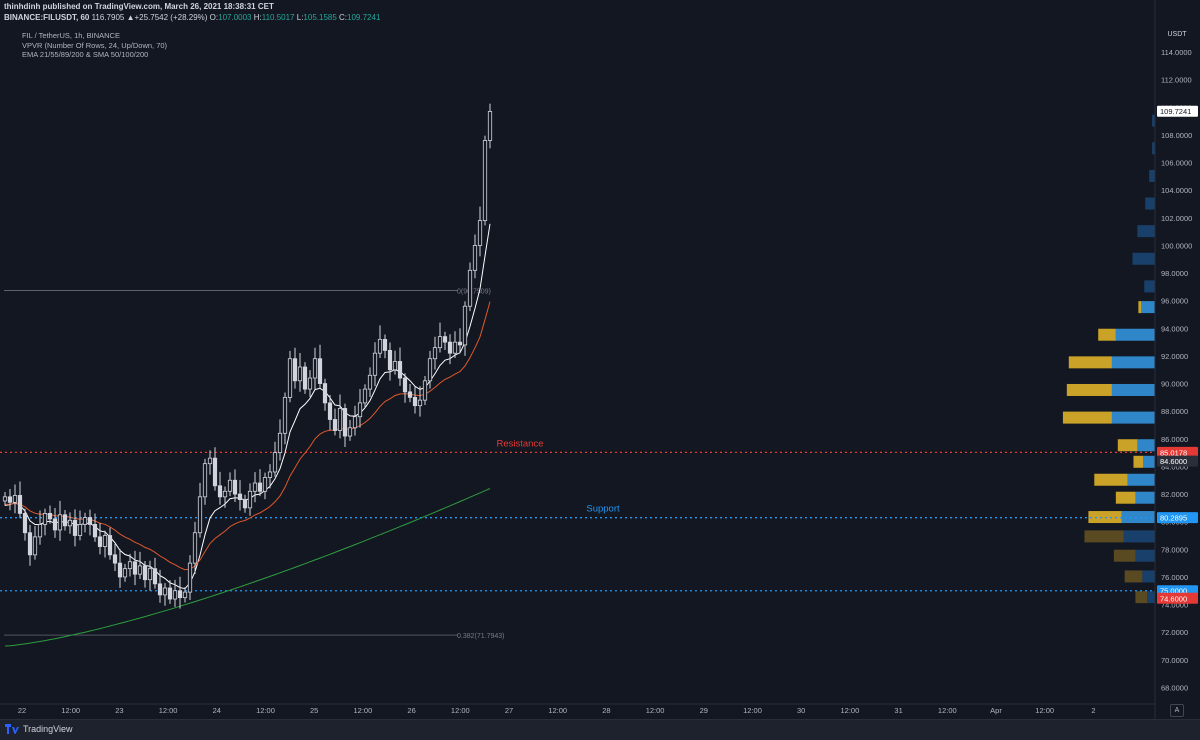 The height and width of the screenshot is (740, 1200). Describe the element at coordinates (1173, 518) in the screenshot. I see `price-label-text: 80.2895` at that location.